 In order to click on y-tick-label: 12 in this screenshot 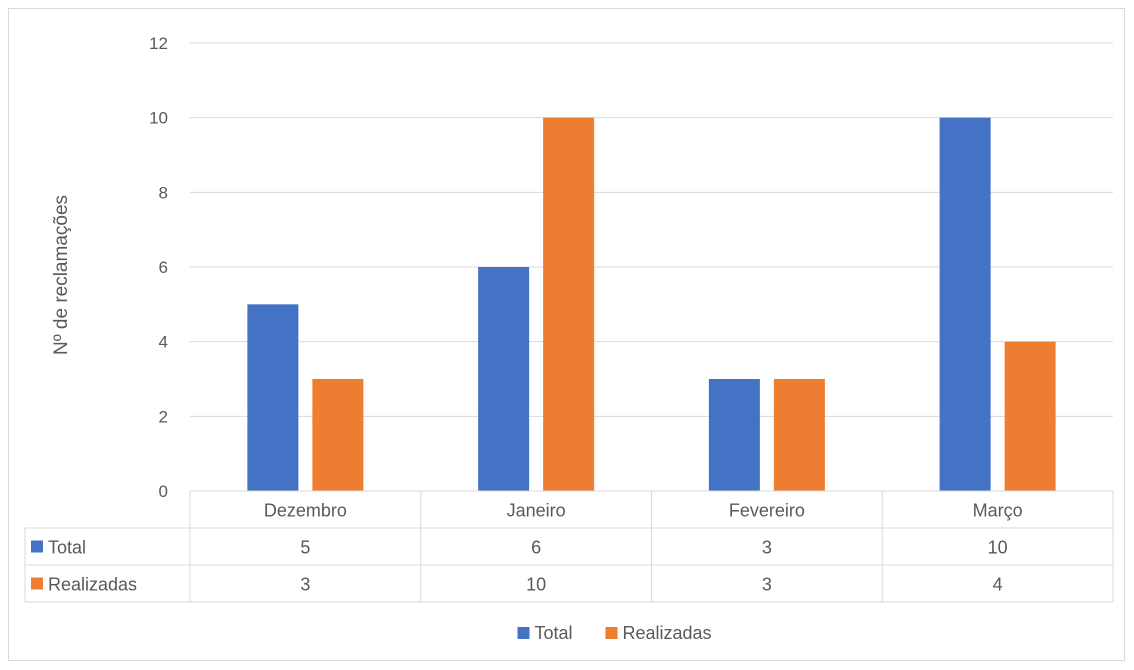, I will do `click(158, 43)`.